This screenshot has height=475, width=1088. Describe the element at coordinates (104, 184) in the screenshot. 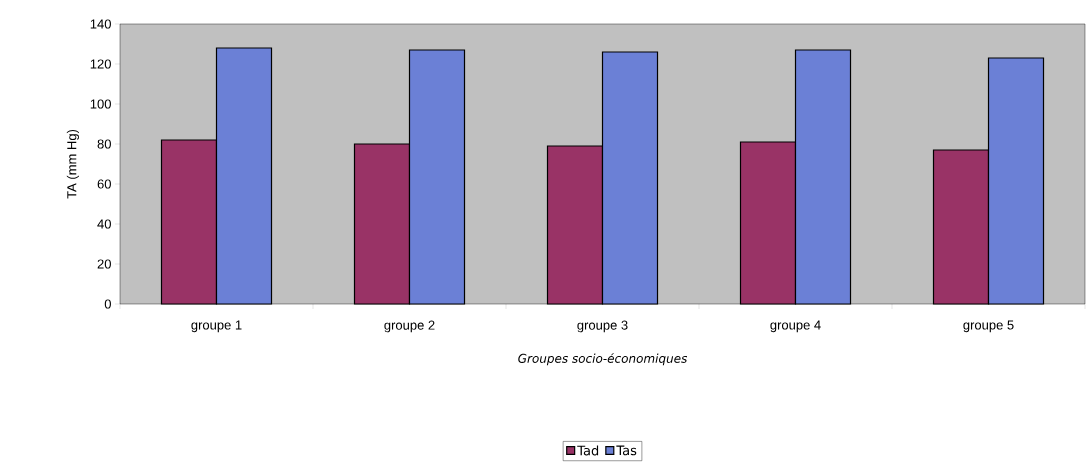

I see `y-tick-label: 60` at that location.